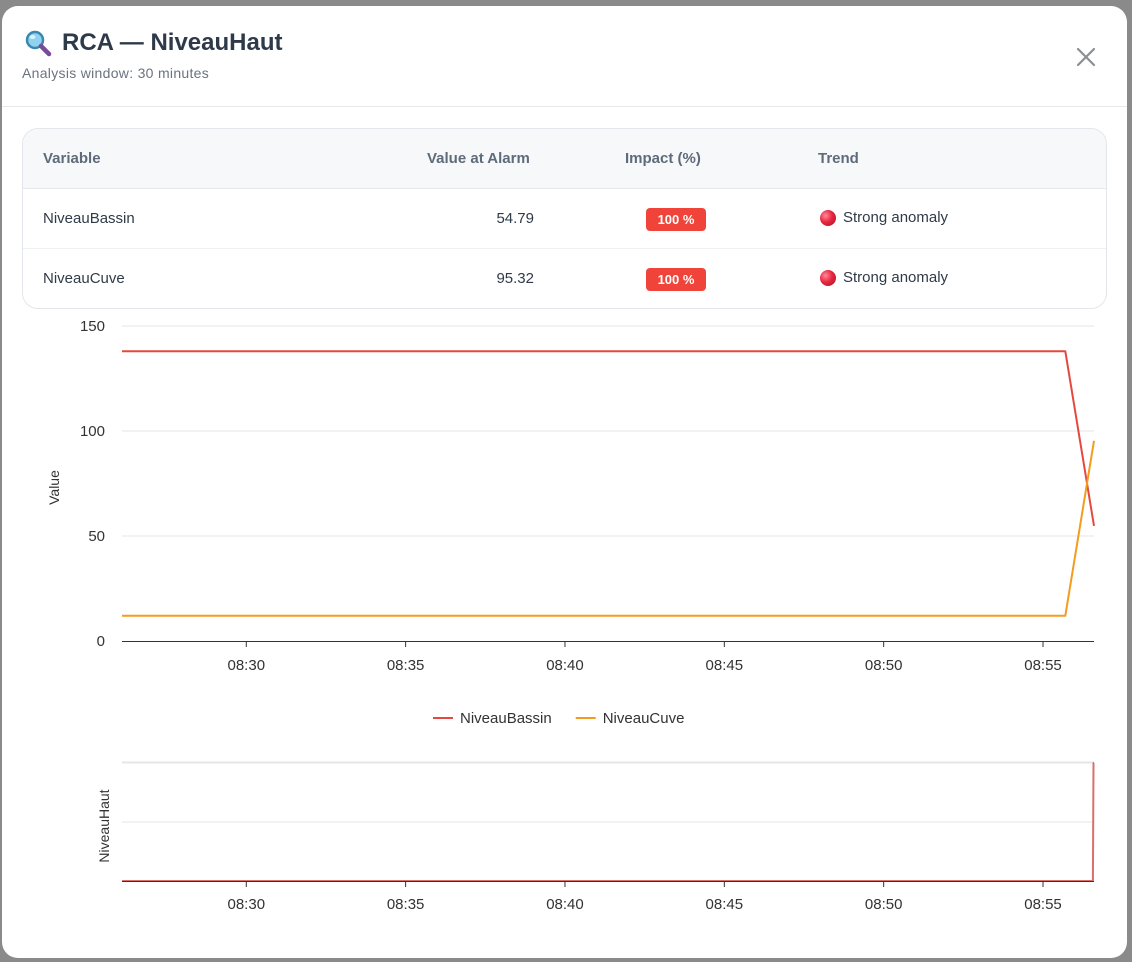 The height and width of the screenshot is (962, 1132). What do you see at coordinates (838, 158) in the screenshot?
I see `header-trend: Trend` at bounding box center [838, 158].